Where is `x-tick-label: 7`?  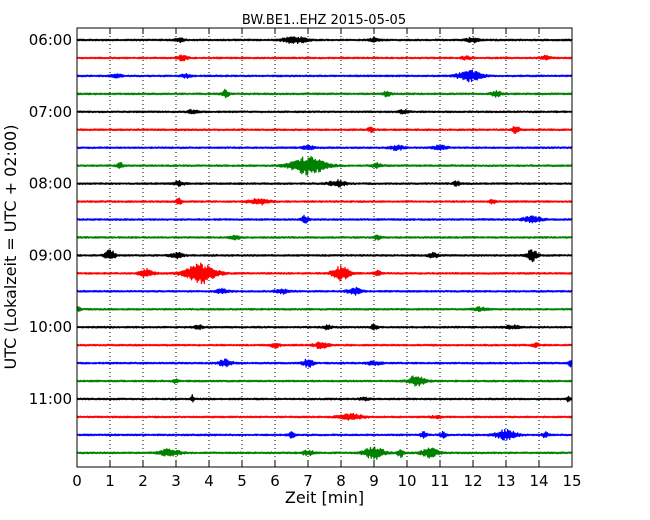 x-tick-label: 7 is located at coordinates (308, 481).